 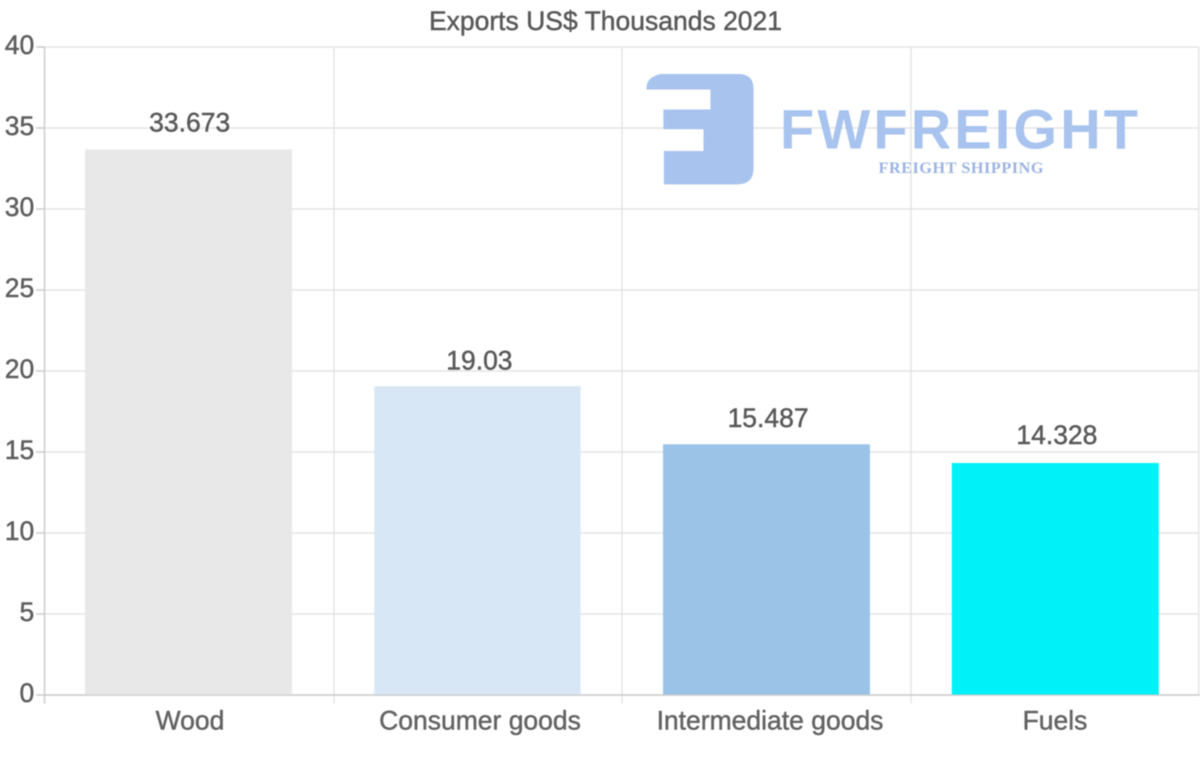 What do you see at coordinates (768, 418) in the screenshot?
I see `svg-text: 15.487` at bounding box center [768, 418].